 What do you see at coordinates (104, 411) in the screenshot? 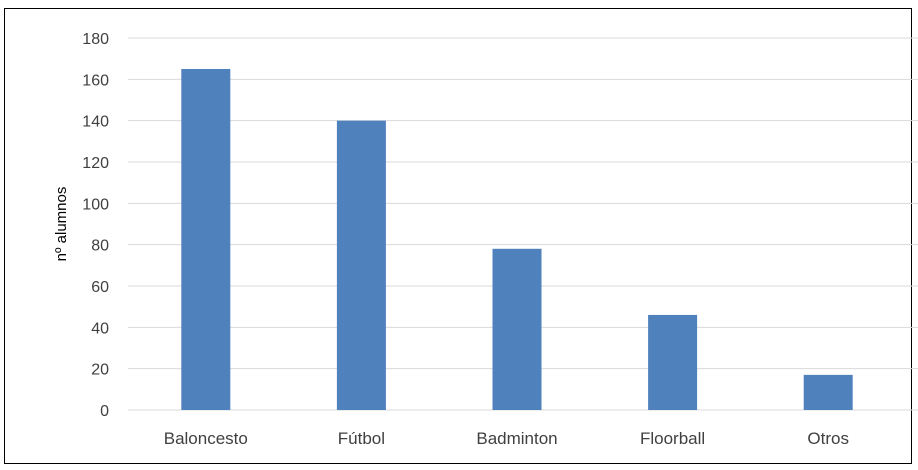
I see `y-tick-label: 0` at bounding box center [104, 411].